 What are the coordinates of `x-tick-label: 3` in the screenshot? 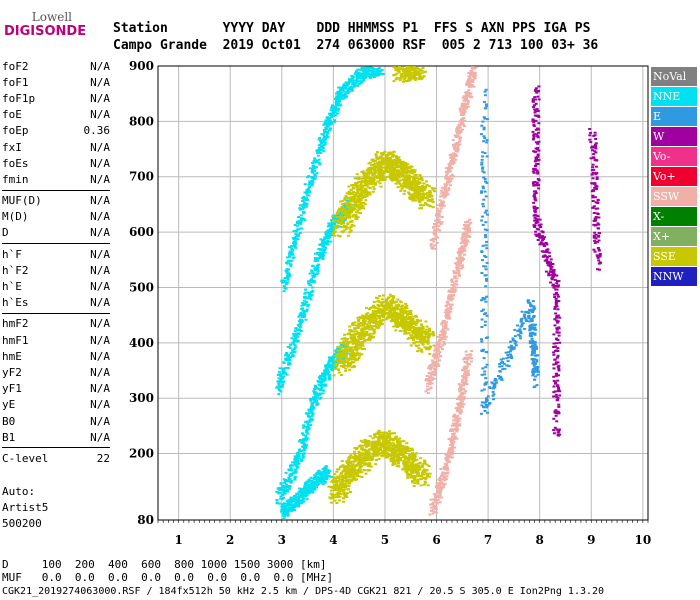 It's located at (282, 540).